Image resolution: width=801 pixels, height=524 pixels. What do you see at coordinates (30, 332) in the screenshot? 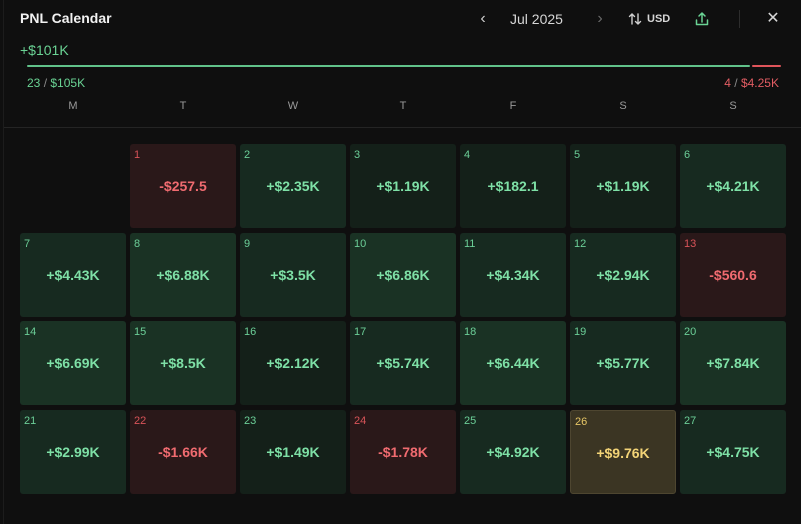
I see `day-number: 14` at bounding box center [30, 332].